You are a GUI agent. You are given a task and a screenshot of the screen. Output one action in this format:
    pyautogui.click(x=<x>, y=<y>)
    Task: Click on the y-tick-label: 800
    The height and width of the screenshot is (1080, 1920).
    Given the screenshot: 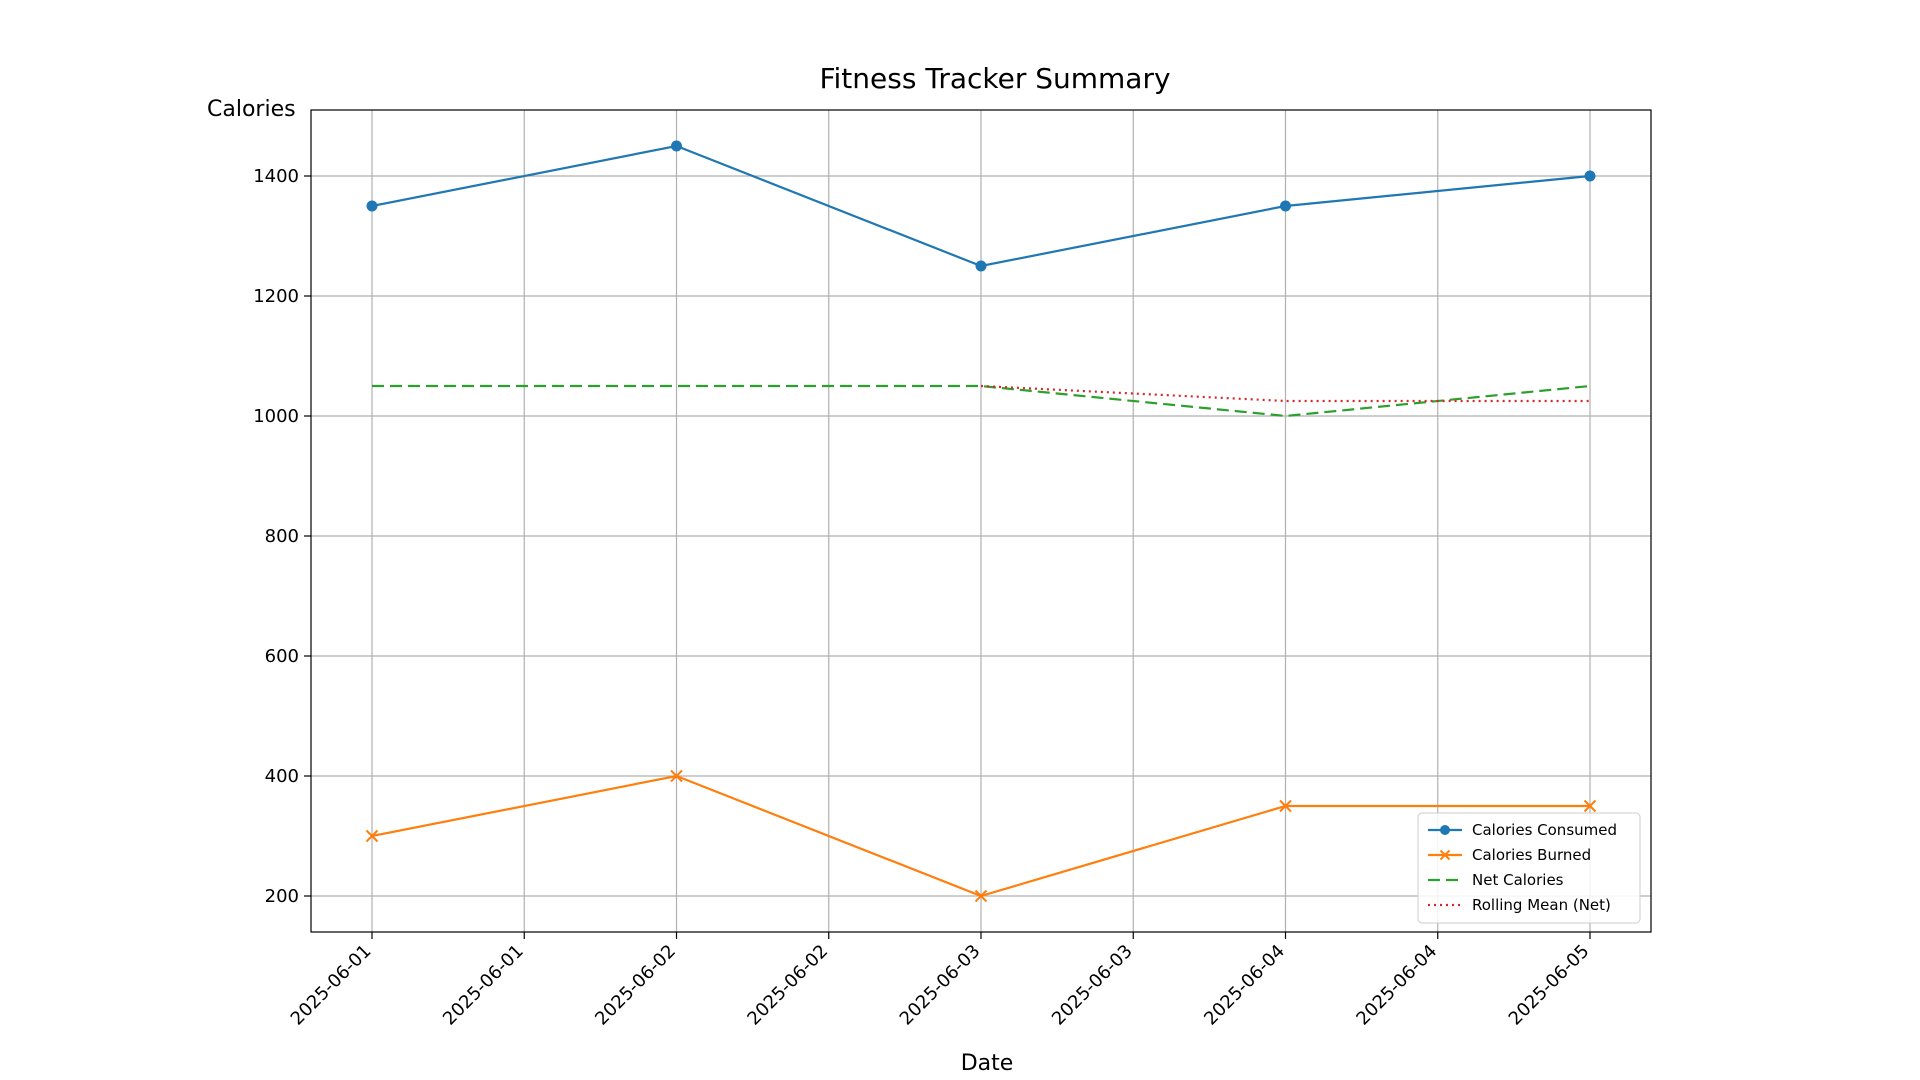 What is the action you would take?
    pyautogui.click(x=282, y=536)
    